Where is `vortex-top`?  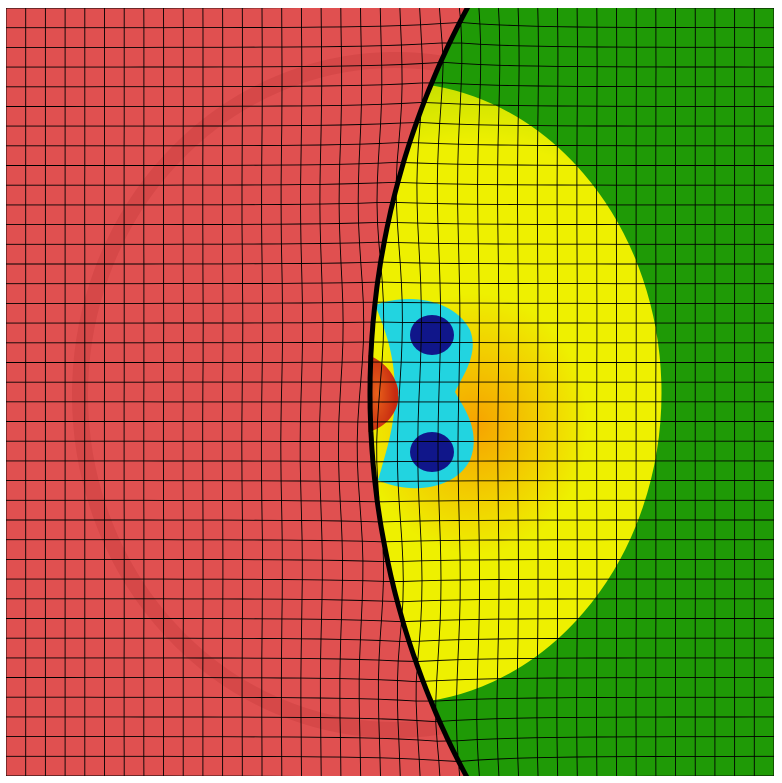 vortex-top is located at coordinates (432, 335).